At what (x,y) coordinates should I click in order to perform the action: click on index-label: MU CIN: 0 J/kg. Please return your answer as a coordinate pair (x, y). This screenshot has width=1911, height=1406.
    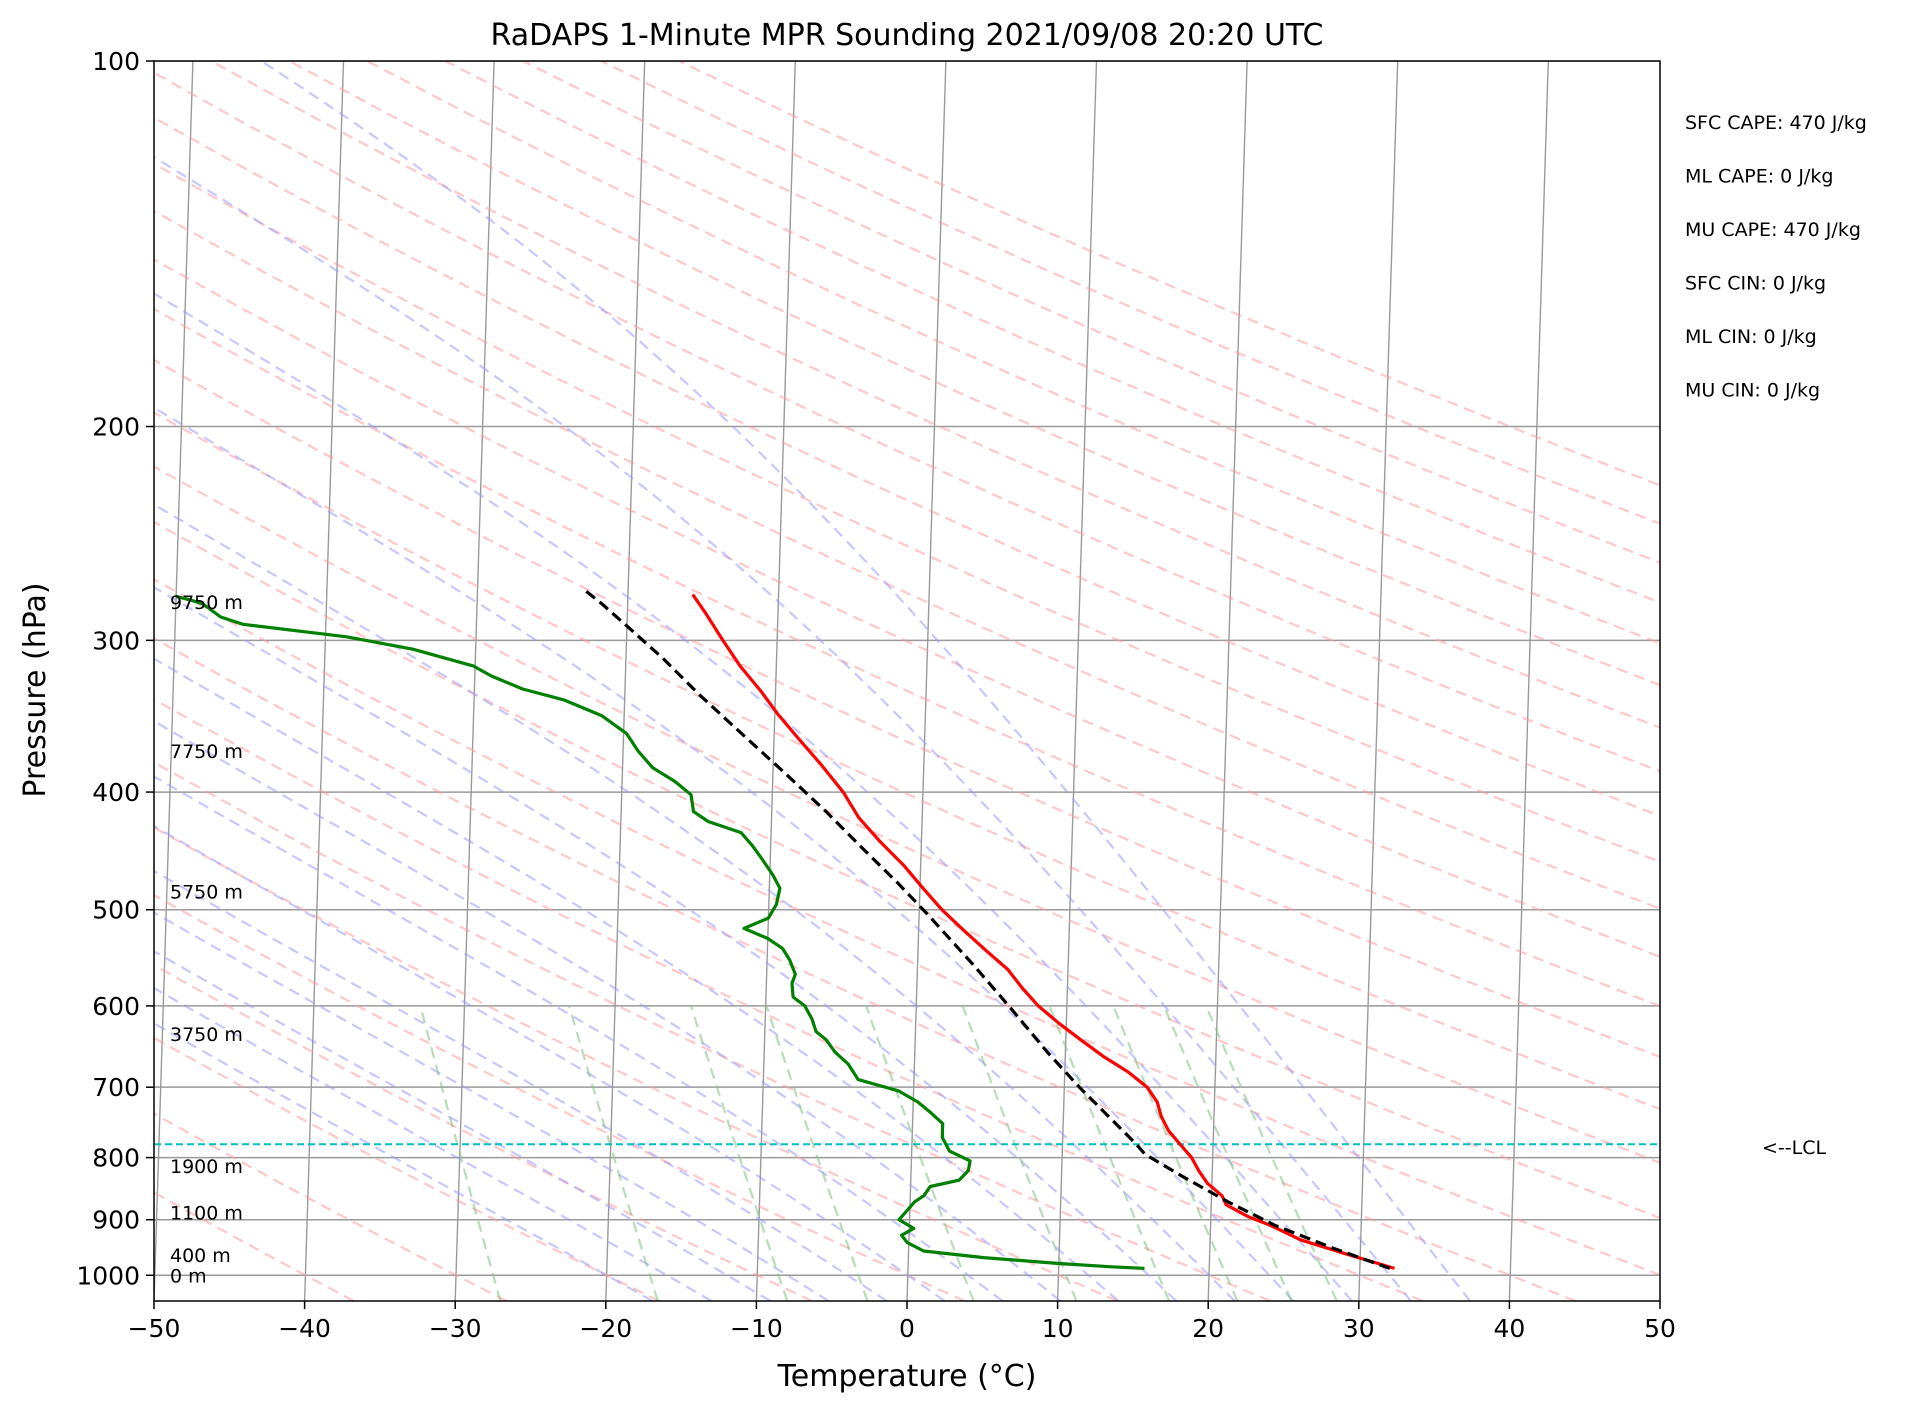
    Looking at the image, I should click on (1752, 391).